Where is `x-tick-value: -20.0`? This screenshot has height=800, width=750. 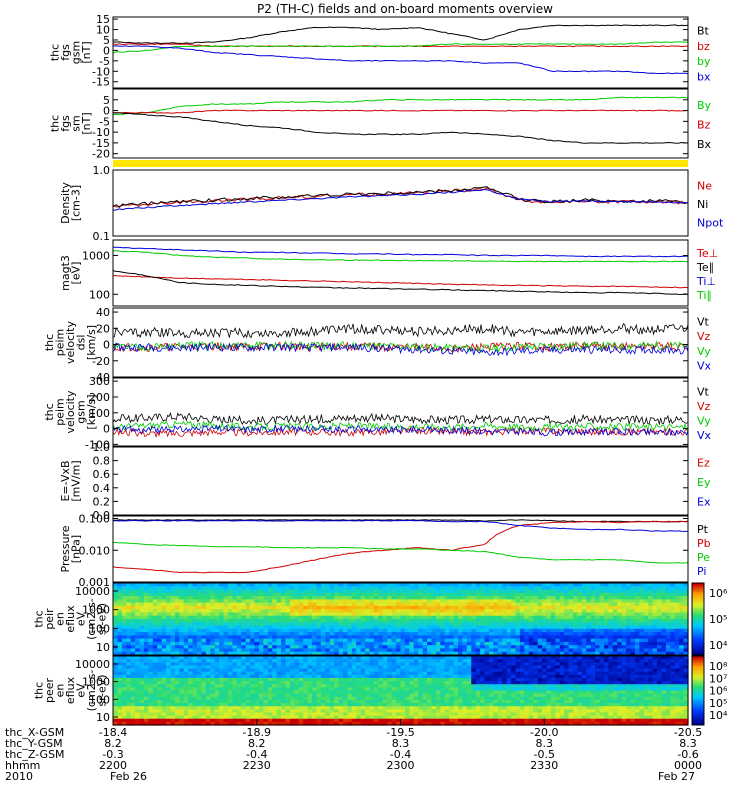 x-tick-value: -20.0 is located at coordinates (544, 732).